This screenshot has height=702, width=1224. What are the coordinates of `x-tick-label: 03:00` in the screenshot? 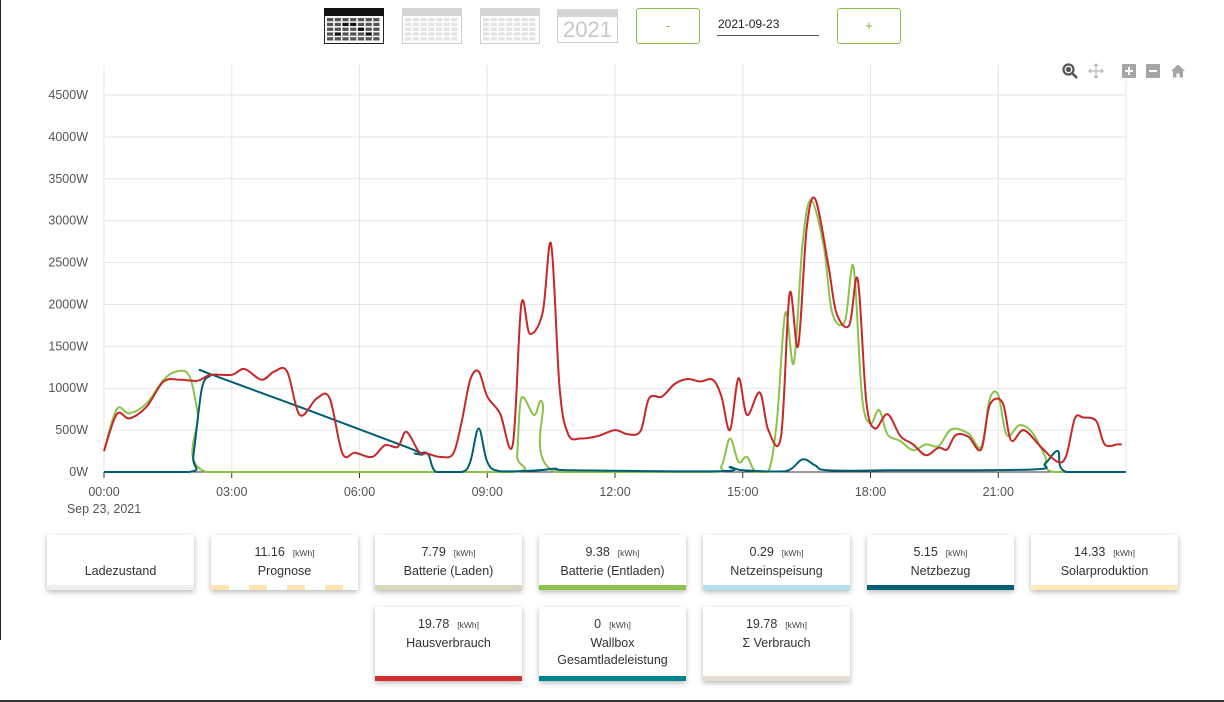 It's located at (231, 492).